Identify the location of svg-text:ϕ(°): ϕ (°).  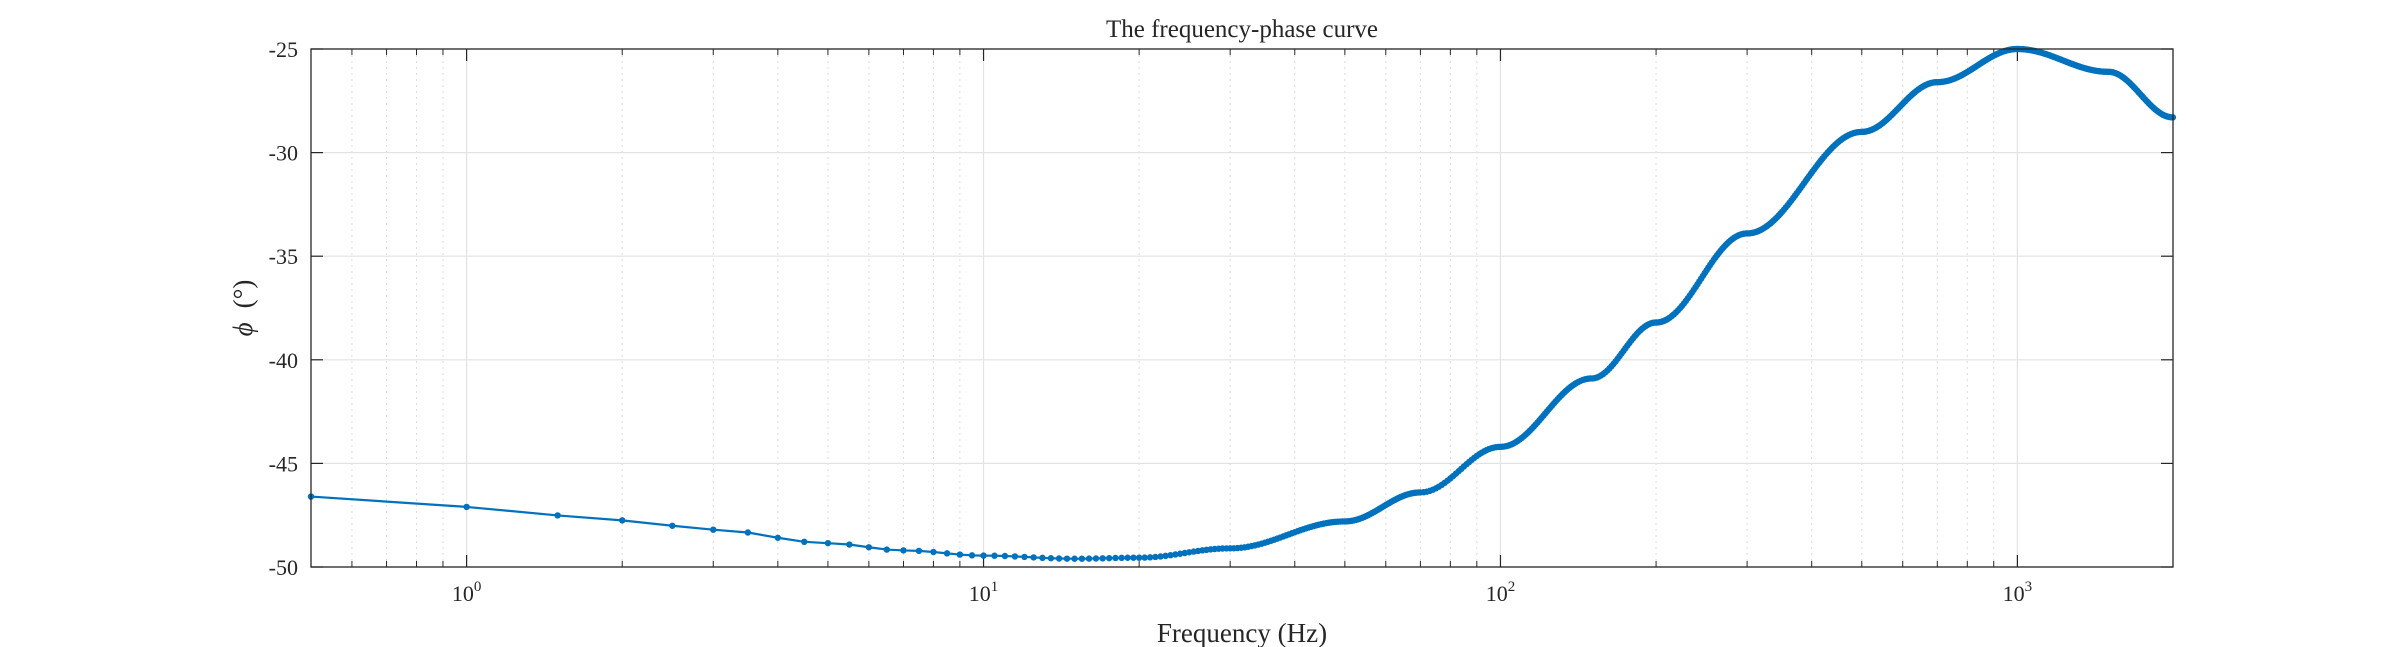
(243, 308).